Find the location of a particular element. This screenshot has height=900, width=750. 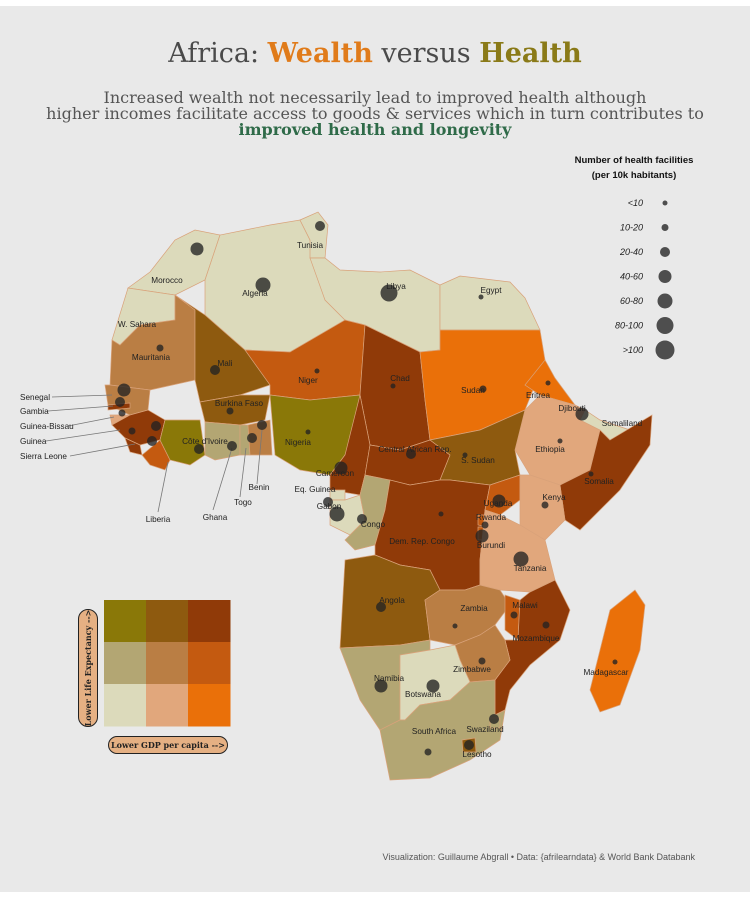

y-axis-label: Lower Life Expectancy --> is located at coordinates (88, 668).